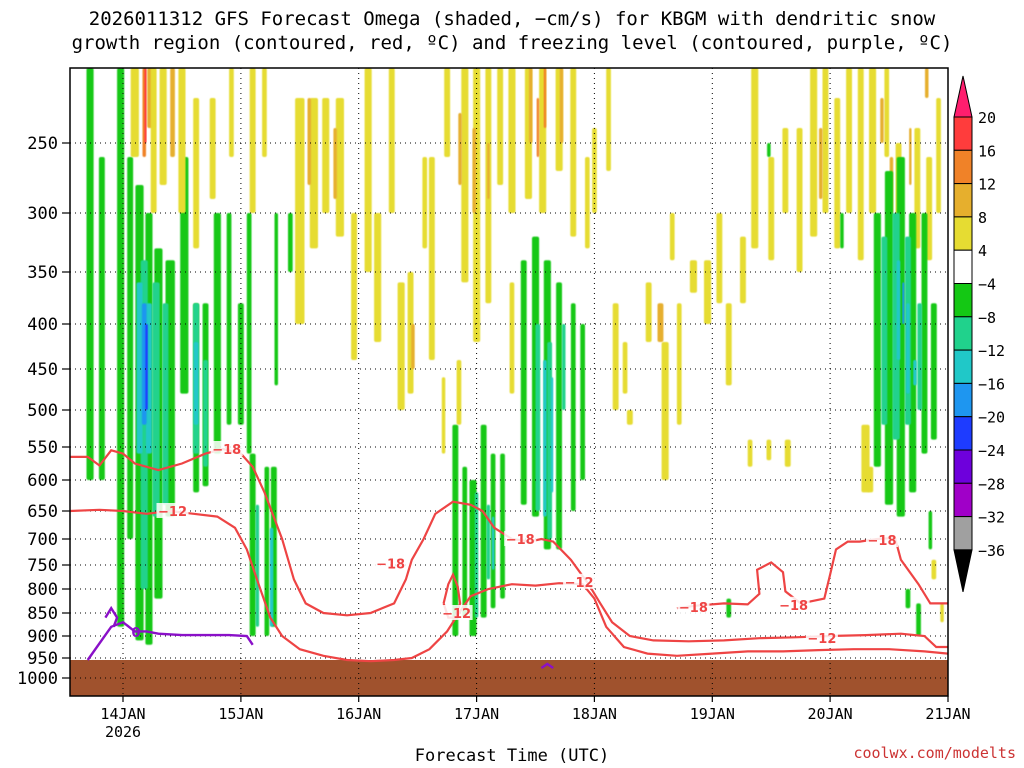  Describe the element at coordinates (987, 318) in the screenshot. I see `colorbar-label-6: −8` at that location.